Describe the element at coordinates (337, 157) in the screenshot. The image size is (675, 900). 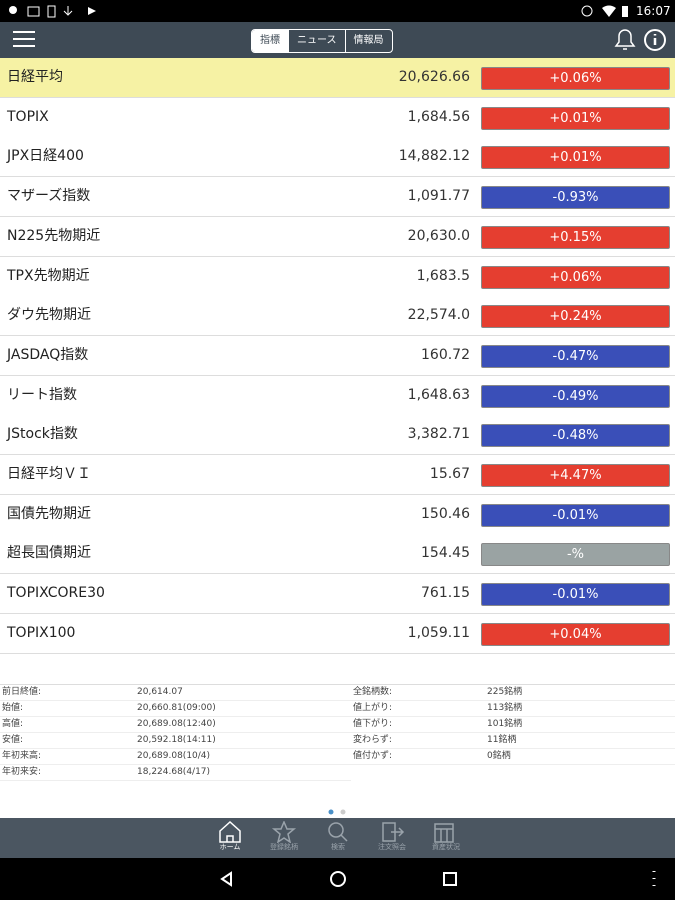
I see `index-row: JPX日経400 14,882.12 +0.01%` at that location.